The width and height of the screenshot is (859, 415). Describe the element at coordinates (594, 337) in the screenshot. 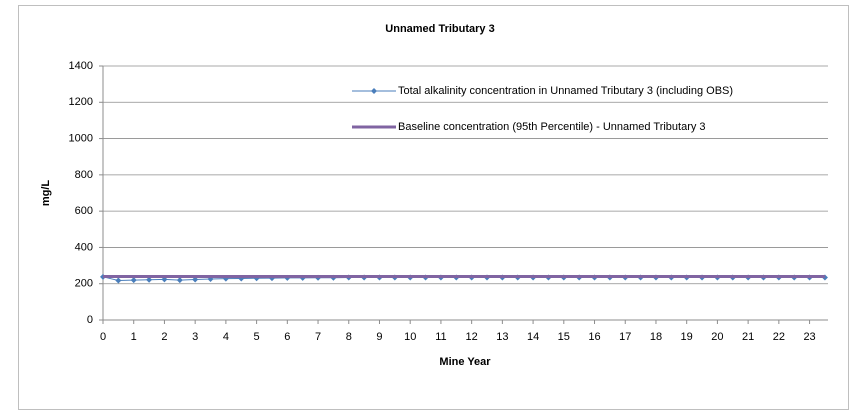

I see `x-tick-label: 16` at that location.